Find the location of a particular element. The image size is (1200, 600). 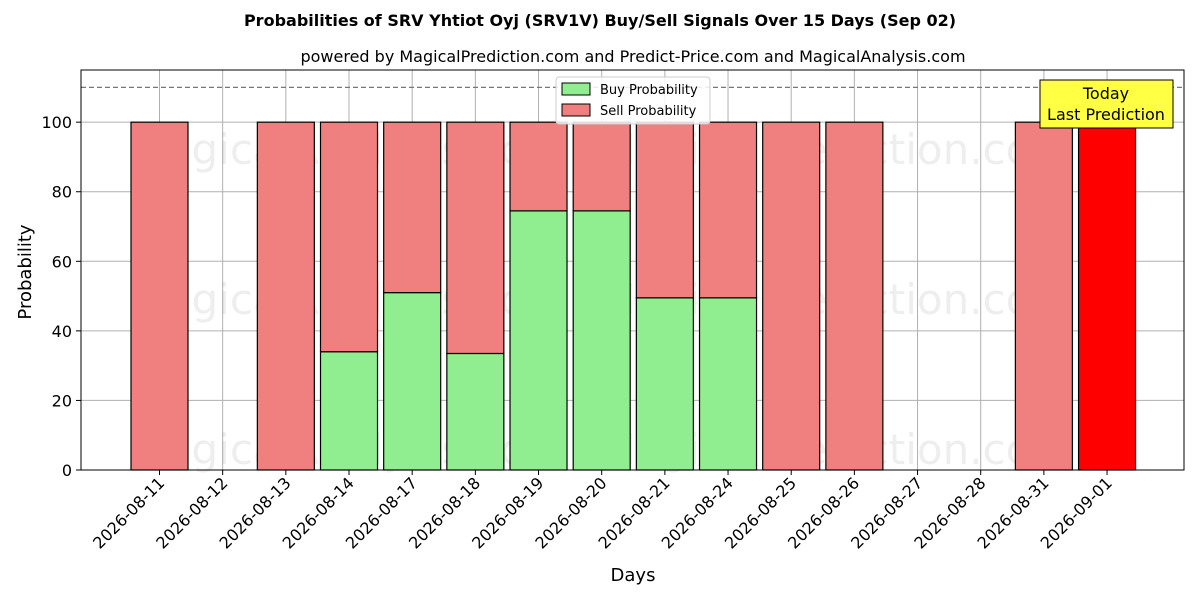

x-axis-label: Days is located at coordinates (633, 575).